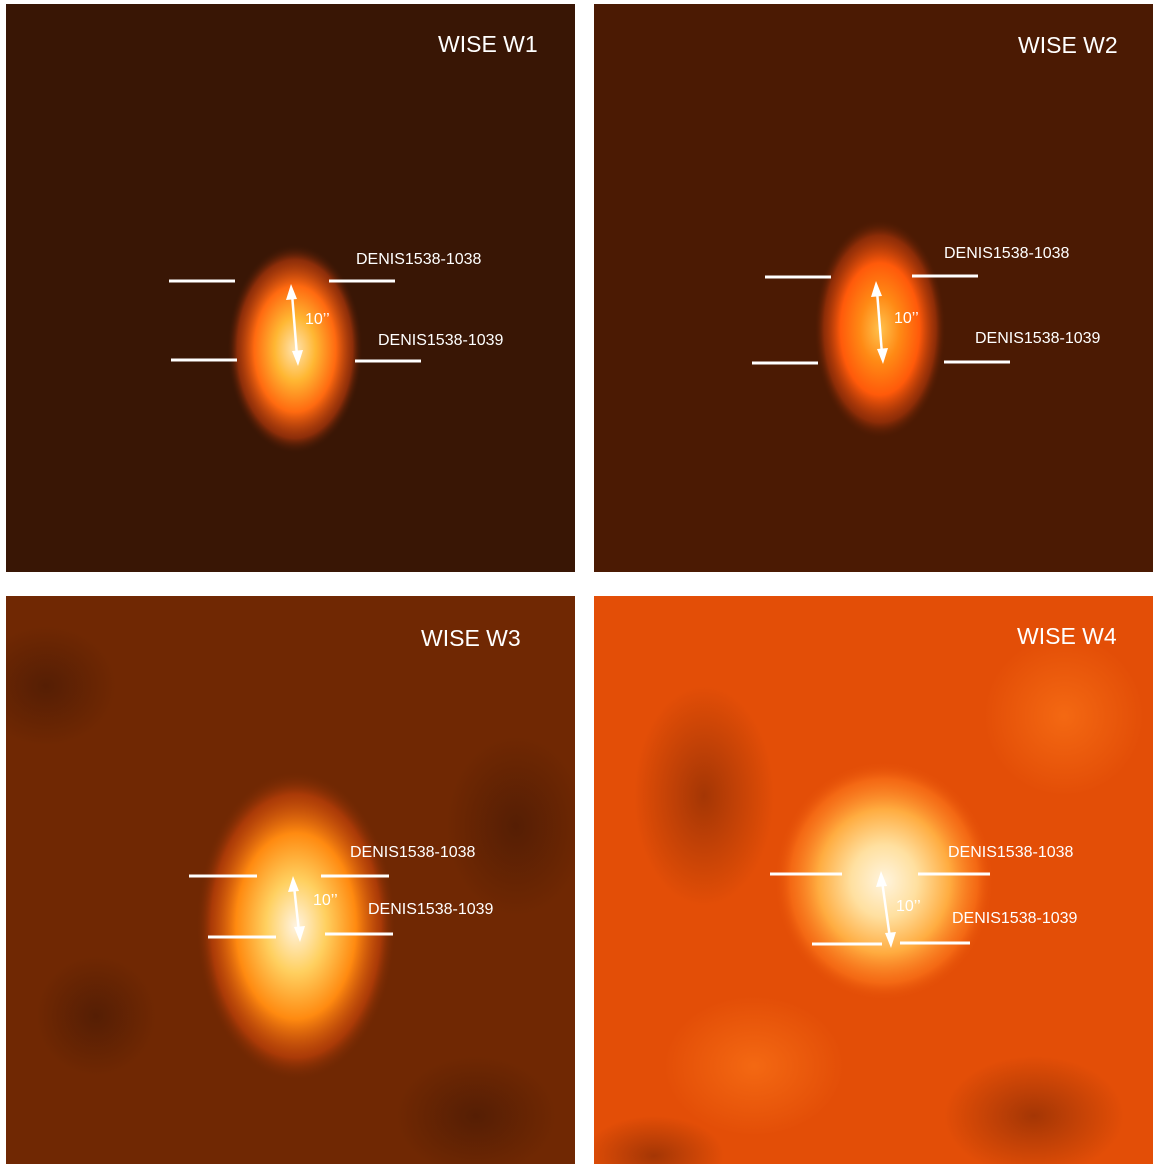 This screenshot has width=1153, height=1164. I want to click on band-label: WISE W4, so click(1067, 636).